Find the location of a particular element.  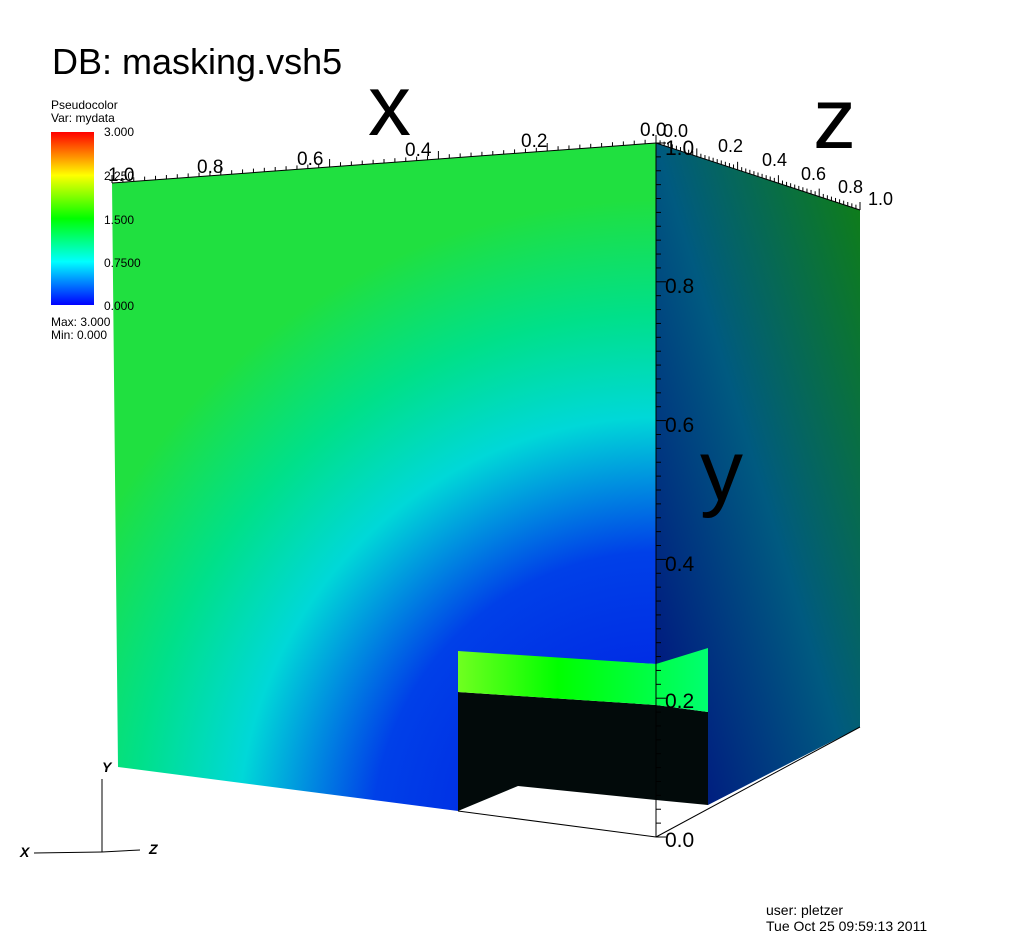

orientation-triad: Y X Z is located at coordinates (88, 809).